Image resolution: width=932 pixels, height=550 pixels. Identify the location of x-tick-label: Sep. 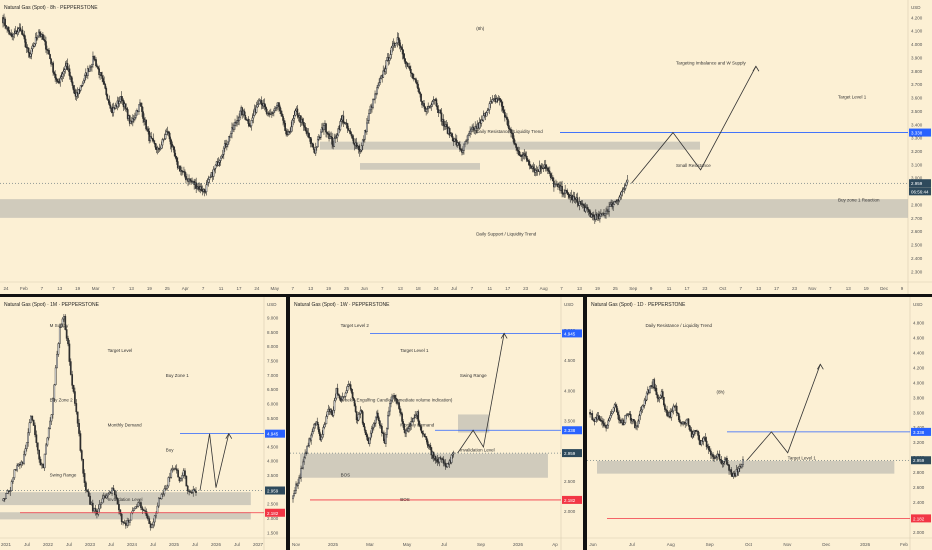
(633, 288).